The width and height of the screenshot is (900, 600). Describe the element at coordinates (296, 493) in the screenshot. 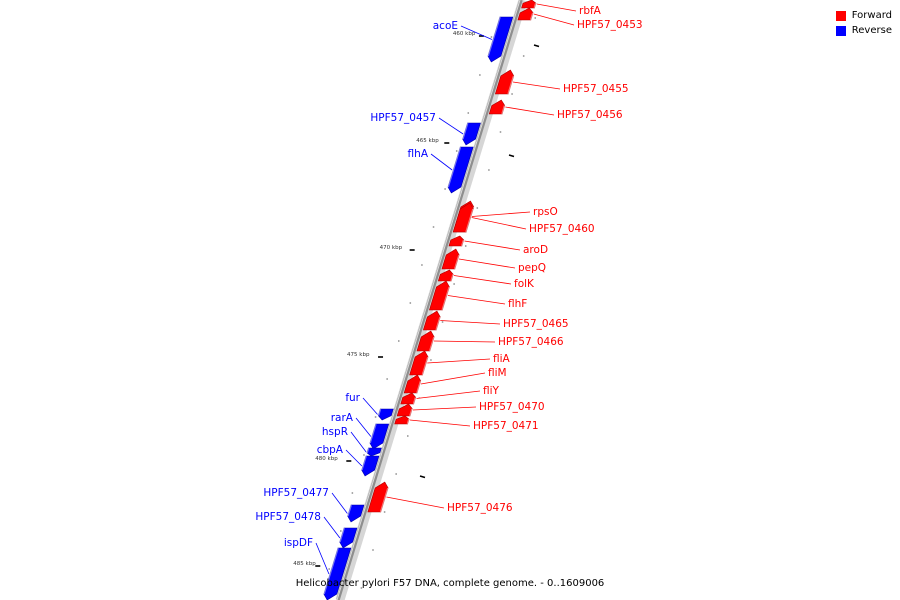

I see `gene-label: HPF57_0477` at that location.